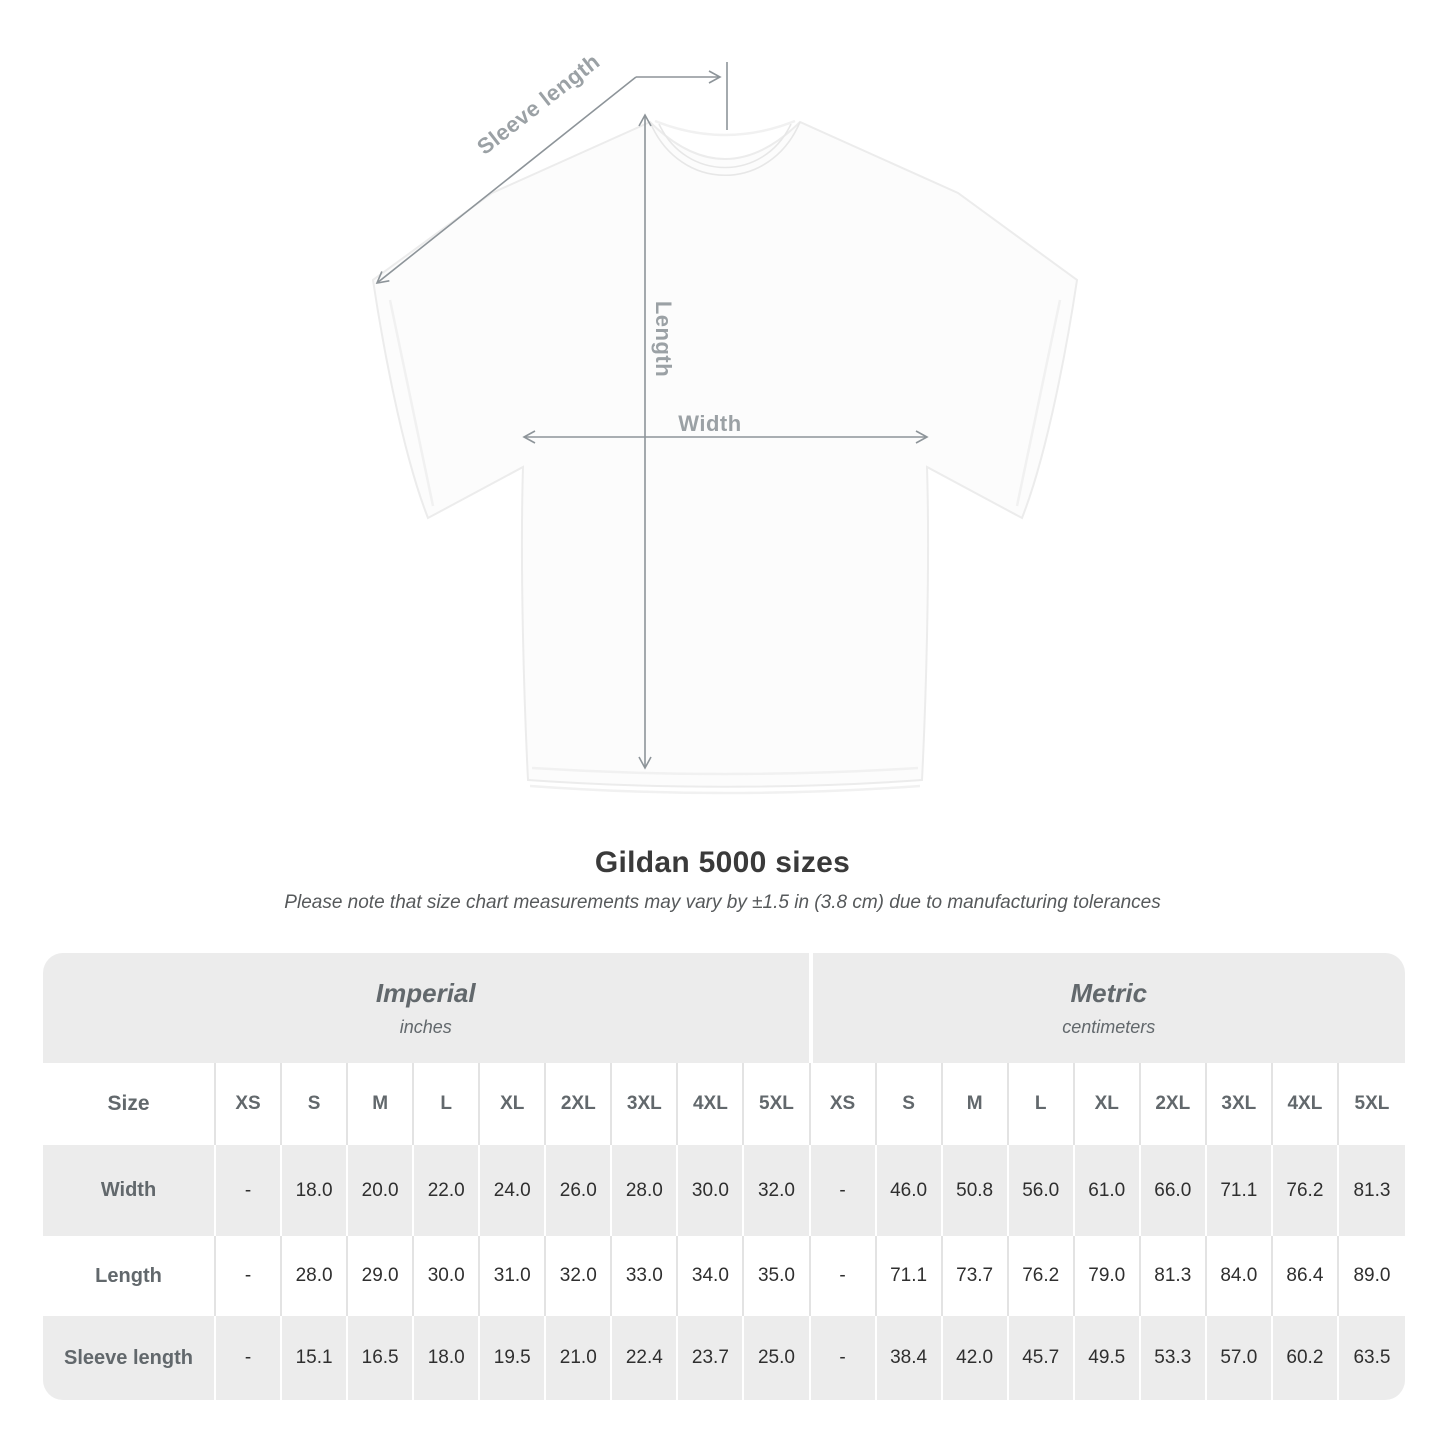 This screenshot has width=1445, height=1445. What do you see at coordinates (381, 1358) in the screenshot?
I see `value-cell: 16.5` at bounding box center [381, 1358].